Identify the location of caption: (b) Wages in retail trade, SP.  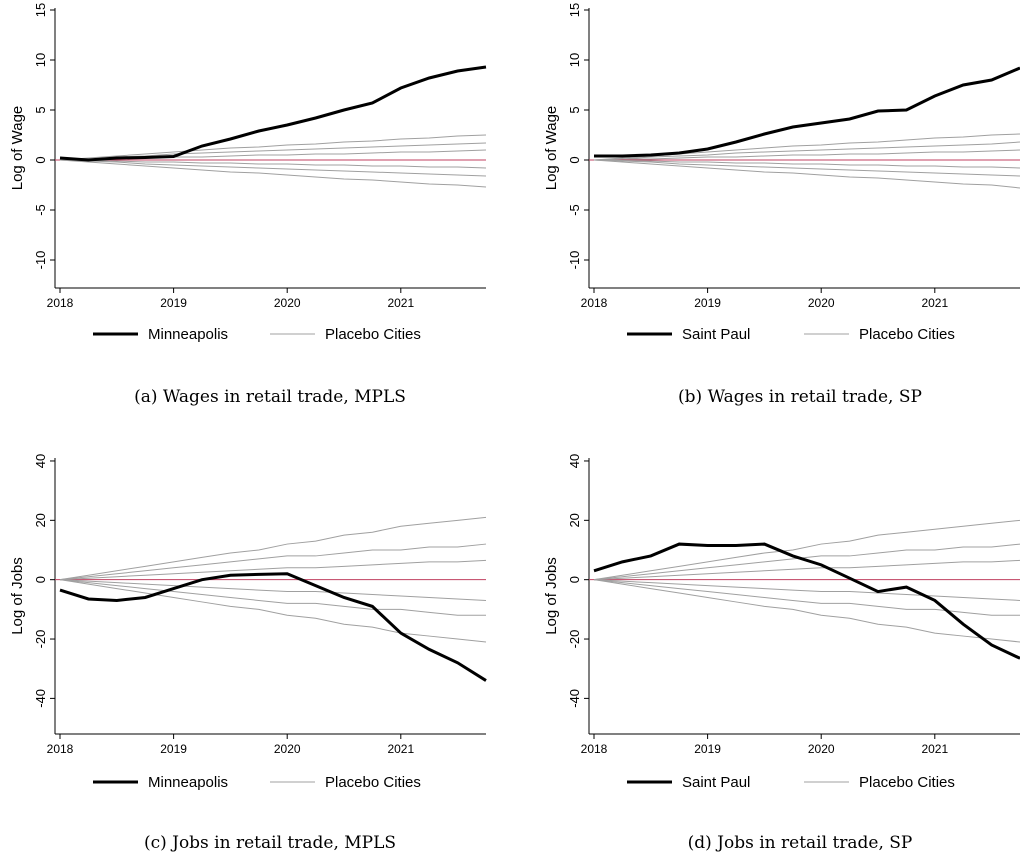
(800, 397).